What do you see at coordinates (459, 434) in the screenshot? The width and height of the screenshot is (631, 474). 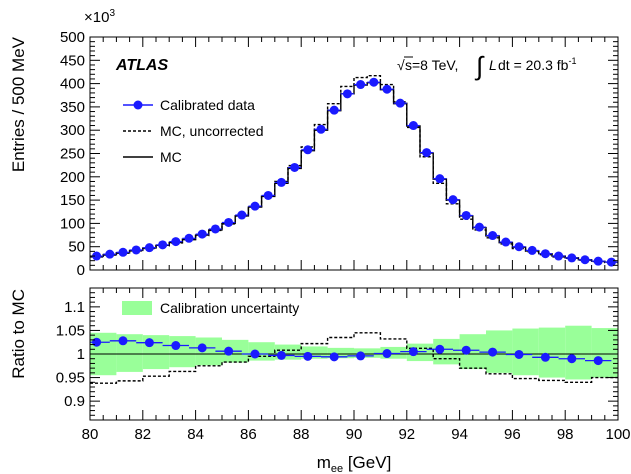 I see `x-tick-label: 94` at bounding box center [459, 434].